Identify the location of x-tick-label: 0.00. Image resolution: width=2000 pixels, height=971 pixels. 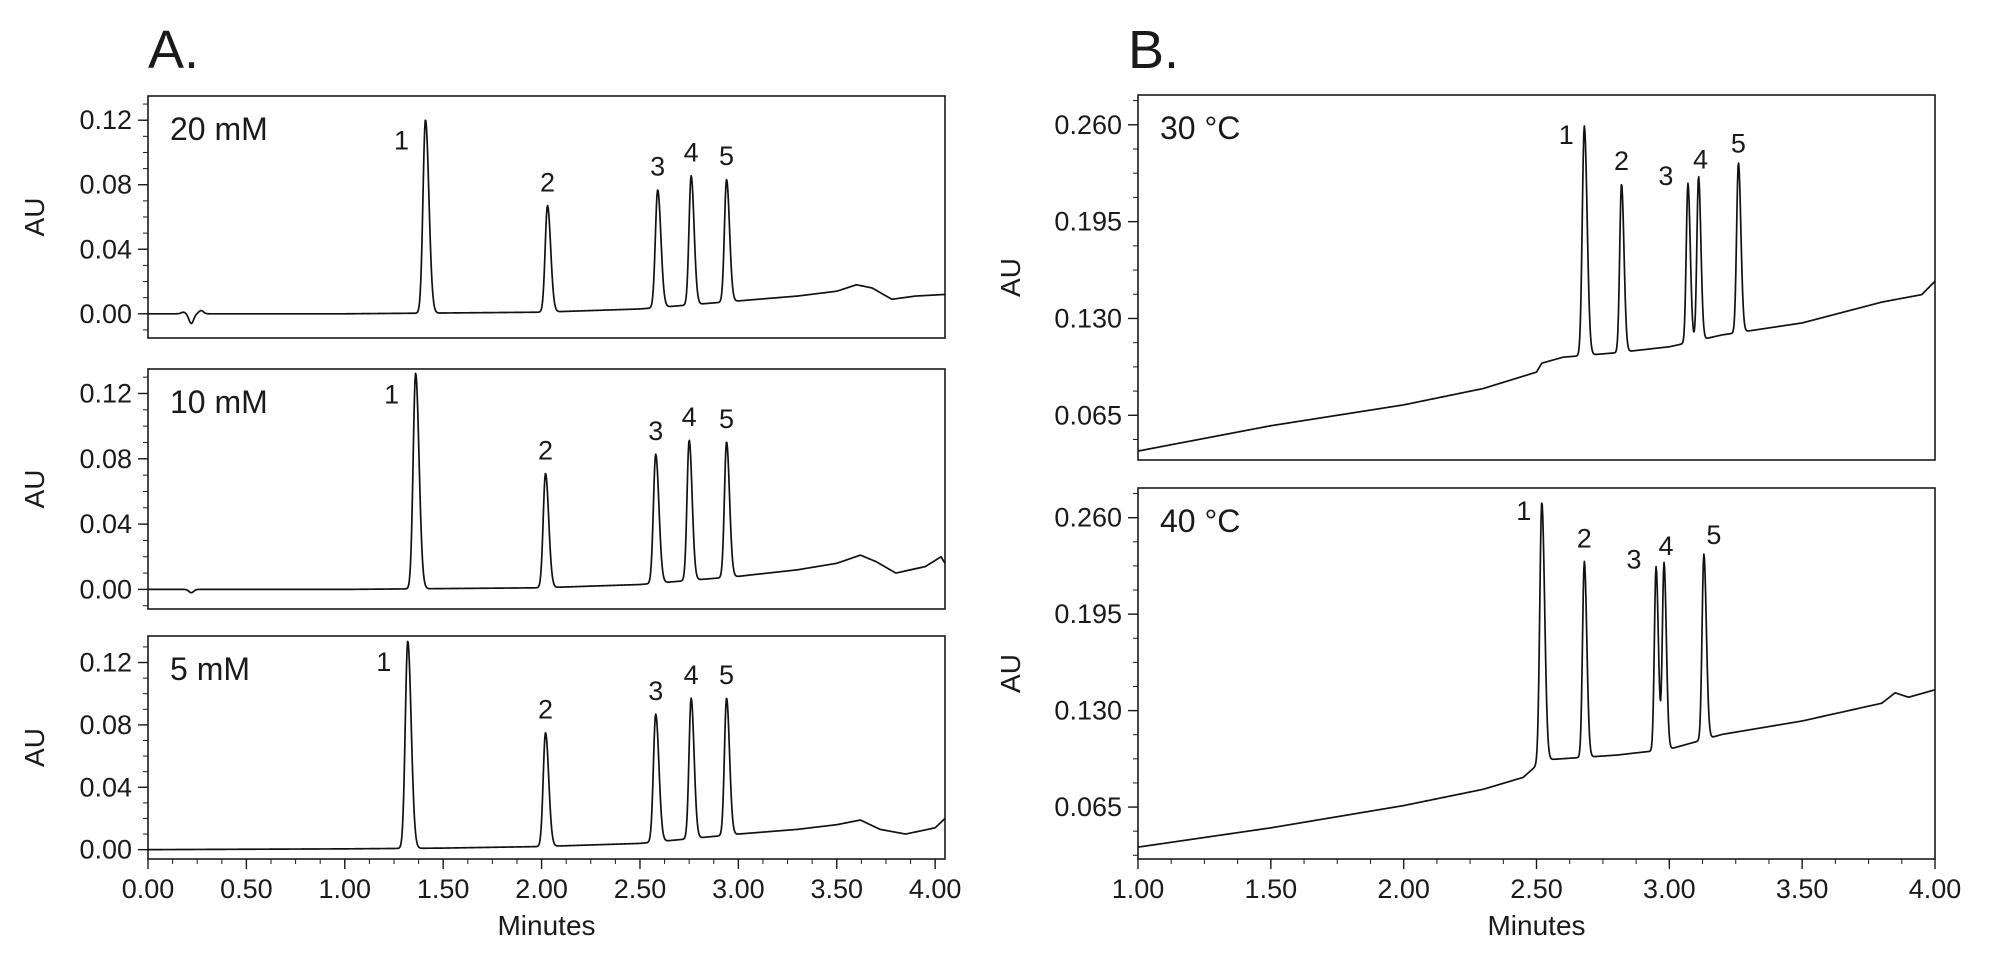
(148, 889).